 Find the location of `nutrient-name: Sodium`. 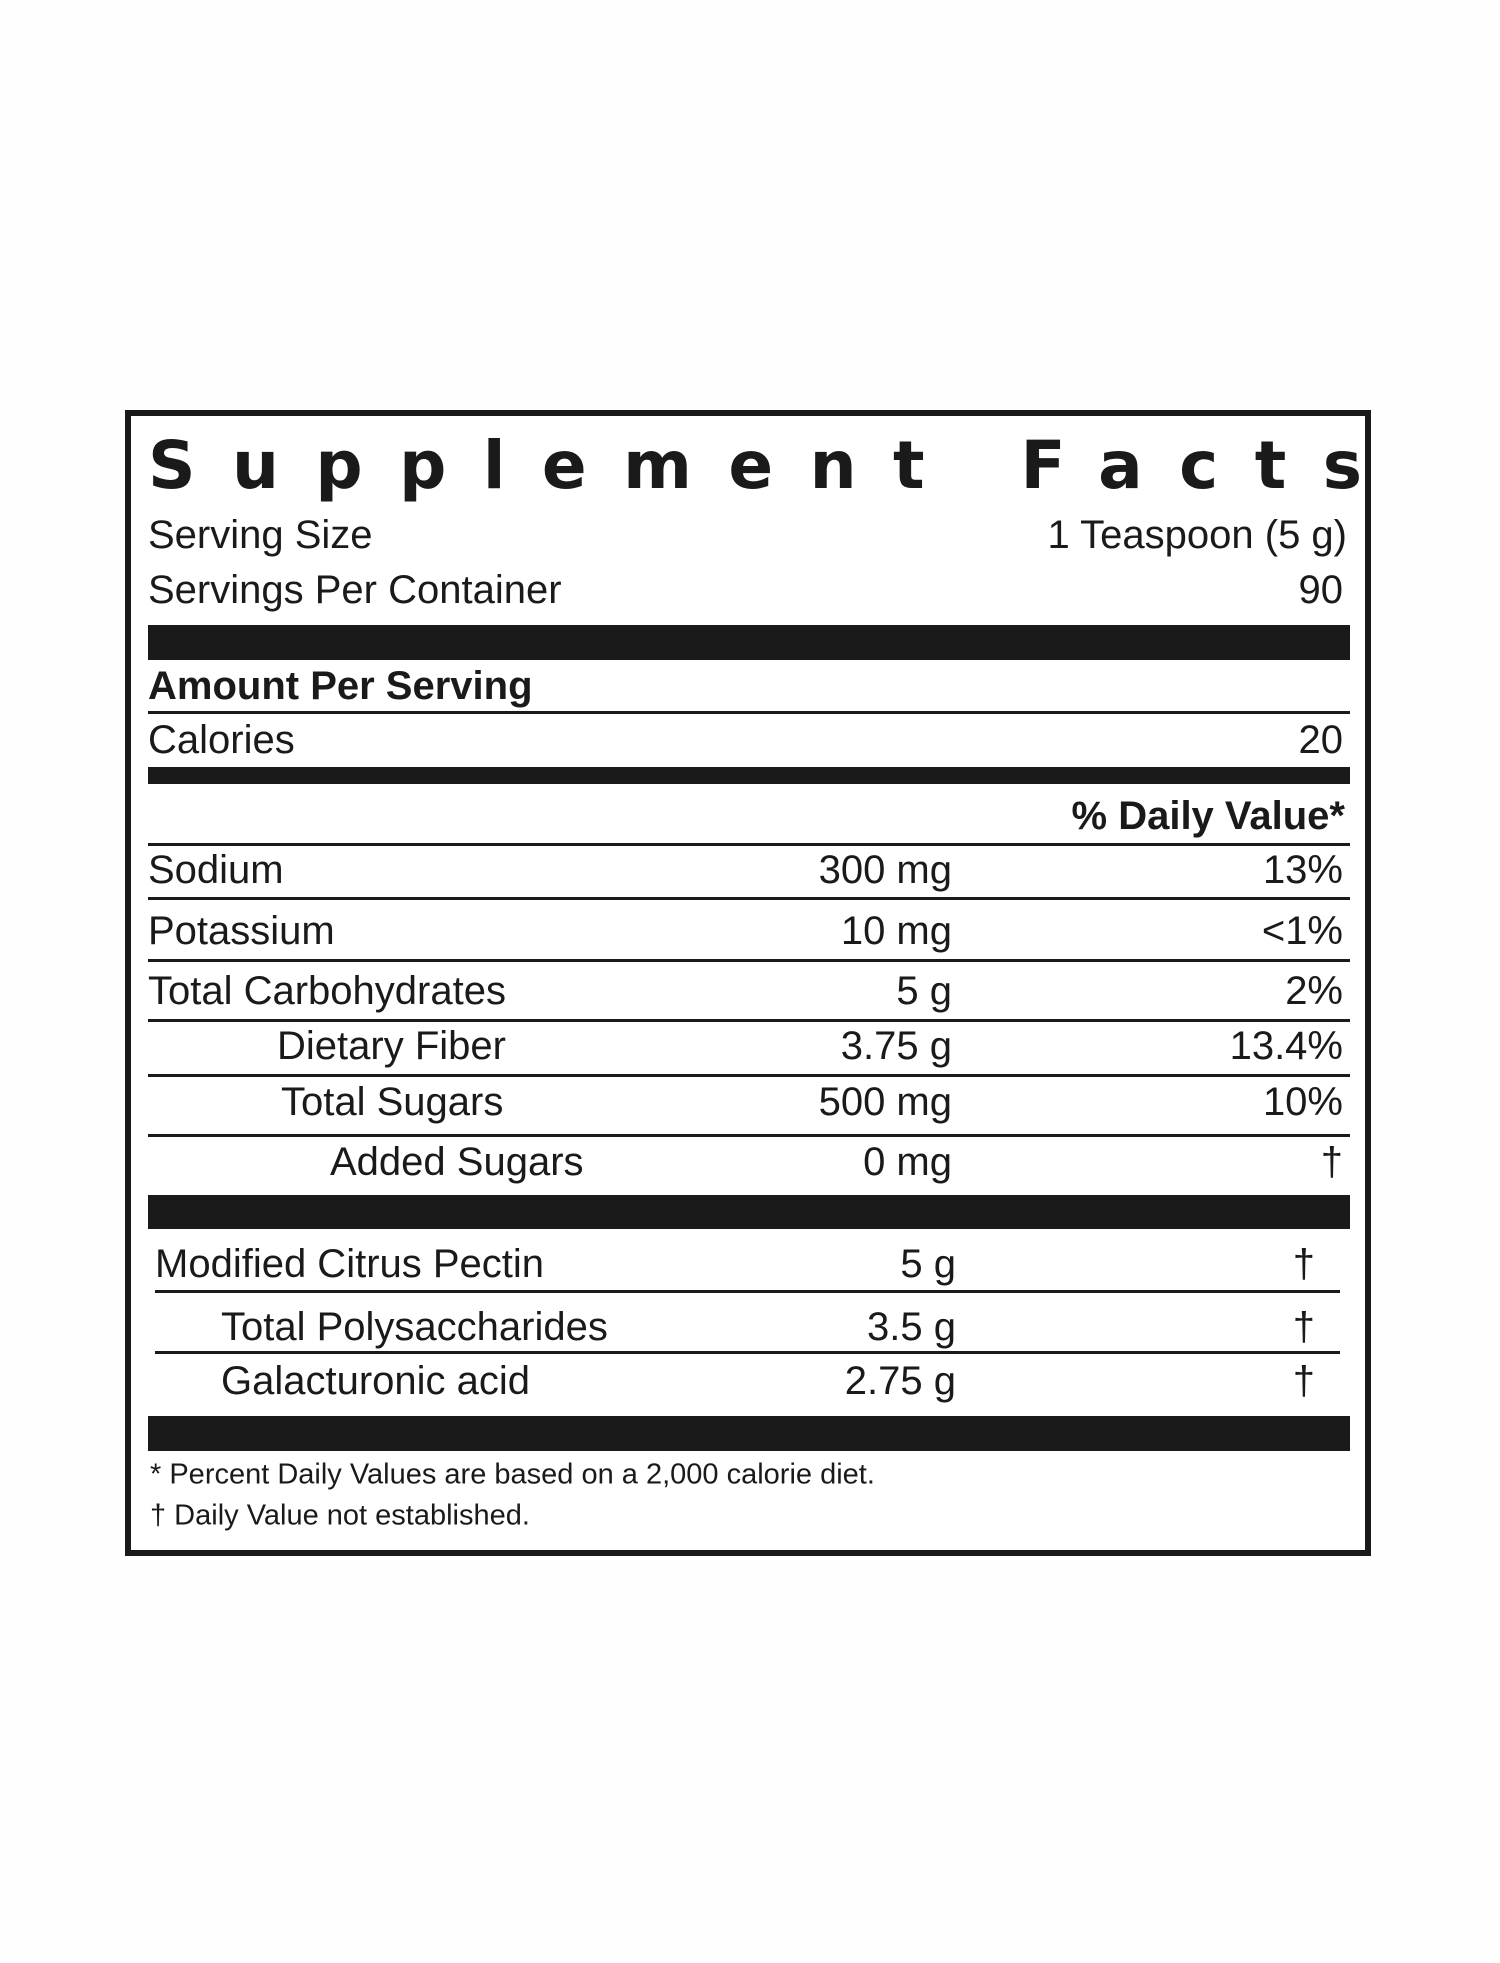

nutrient-name: Sodium is located at coordinates (216, 870).